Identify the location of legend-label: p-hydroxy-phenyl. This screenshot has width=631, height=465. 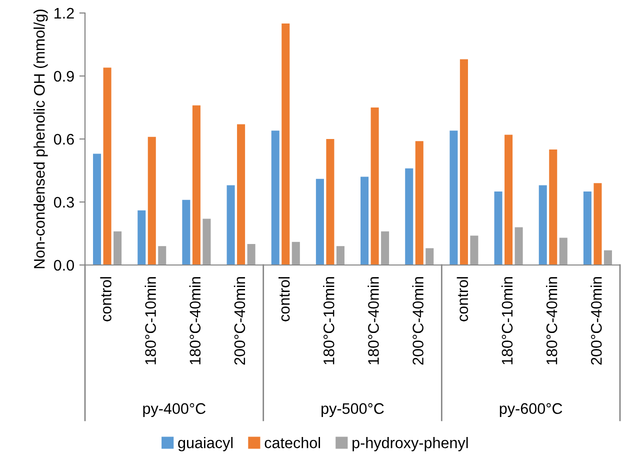
(410, 444).